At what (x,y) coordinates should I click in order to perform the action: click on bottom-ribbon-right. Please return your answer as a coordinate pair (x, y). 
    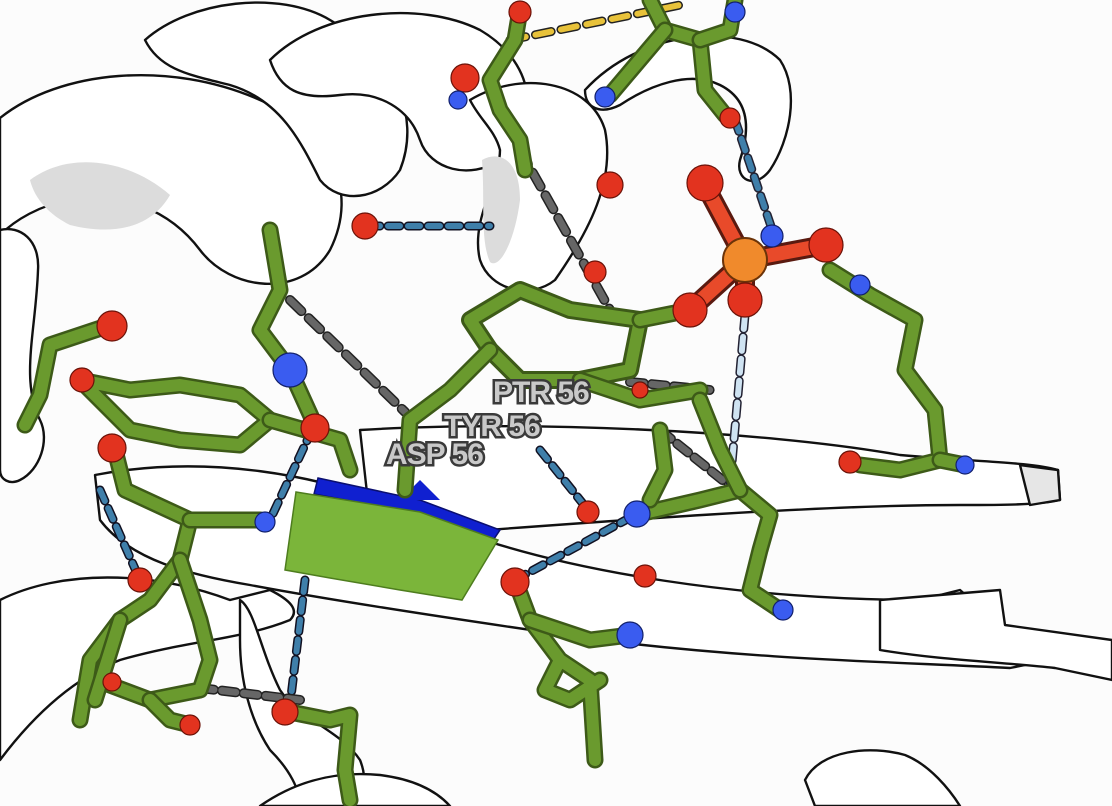
    Looking at the image, I should click on (882, 777).